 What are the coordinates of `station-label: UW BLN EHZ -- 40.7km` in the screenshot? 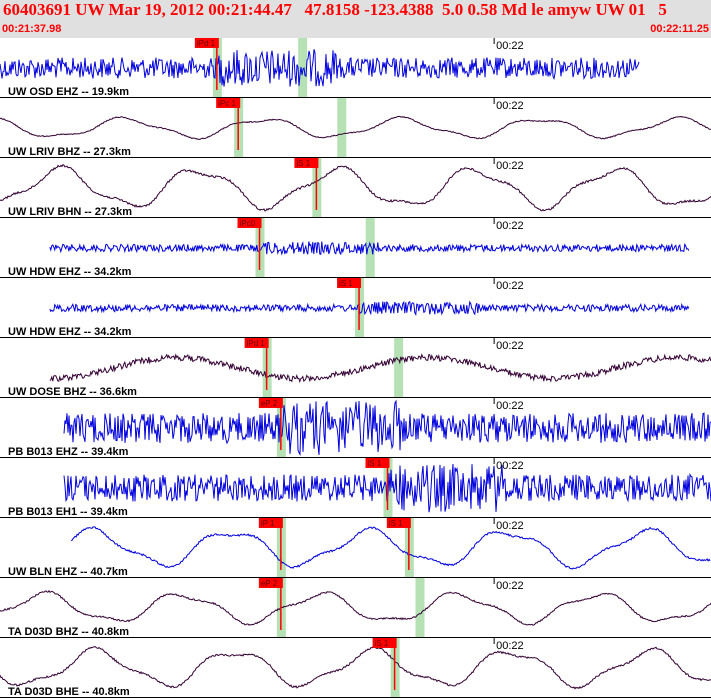 It's located at (68, 572).